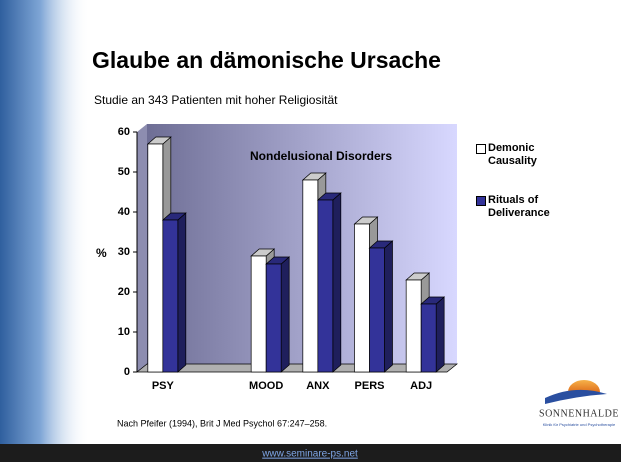  I want to click on y-tick-label: 30, so click(124, 252).